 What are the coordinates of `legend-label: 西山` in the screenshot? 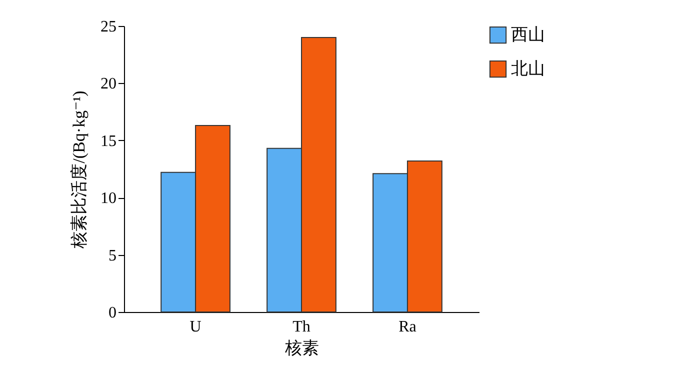 It's located at (528, 34).